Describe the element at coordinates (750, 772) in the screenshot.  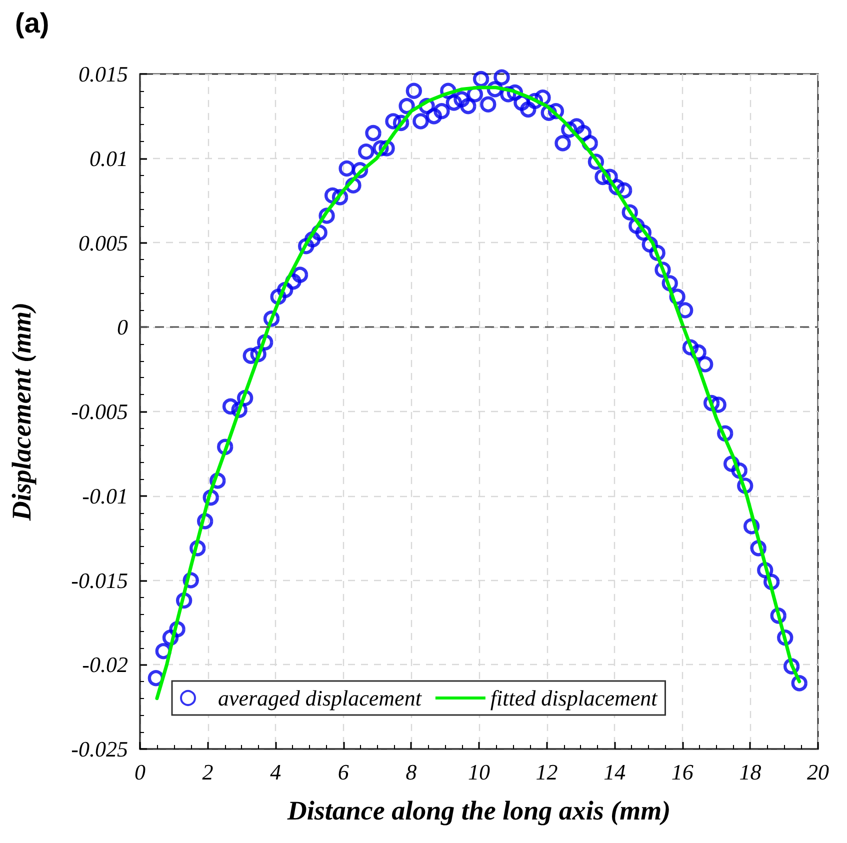
I see `x-tick-label: 18` at that location.